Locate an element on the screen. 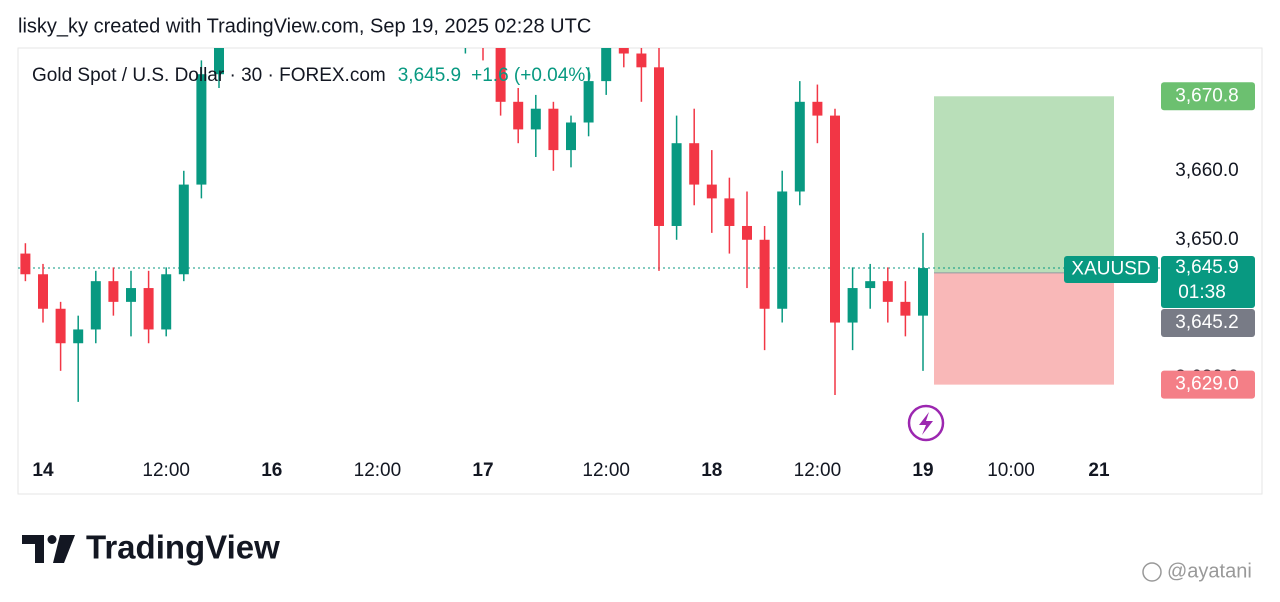  legend-title: Gold Spot / U.S. Dollar · 30 · FOREX.com is located at coordinates (209, 75).